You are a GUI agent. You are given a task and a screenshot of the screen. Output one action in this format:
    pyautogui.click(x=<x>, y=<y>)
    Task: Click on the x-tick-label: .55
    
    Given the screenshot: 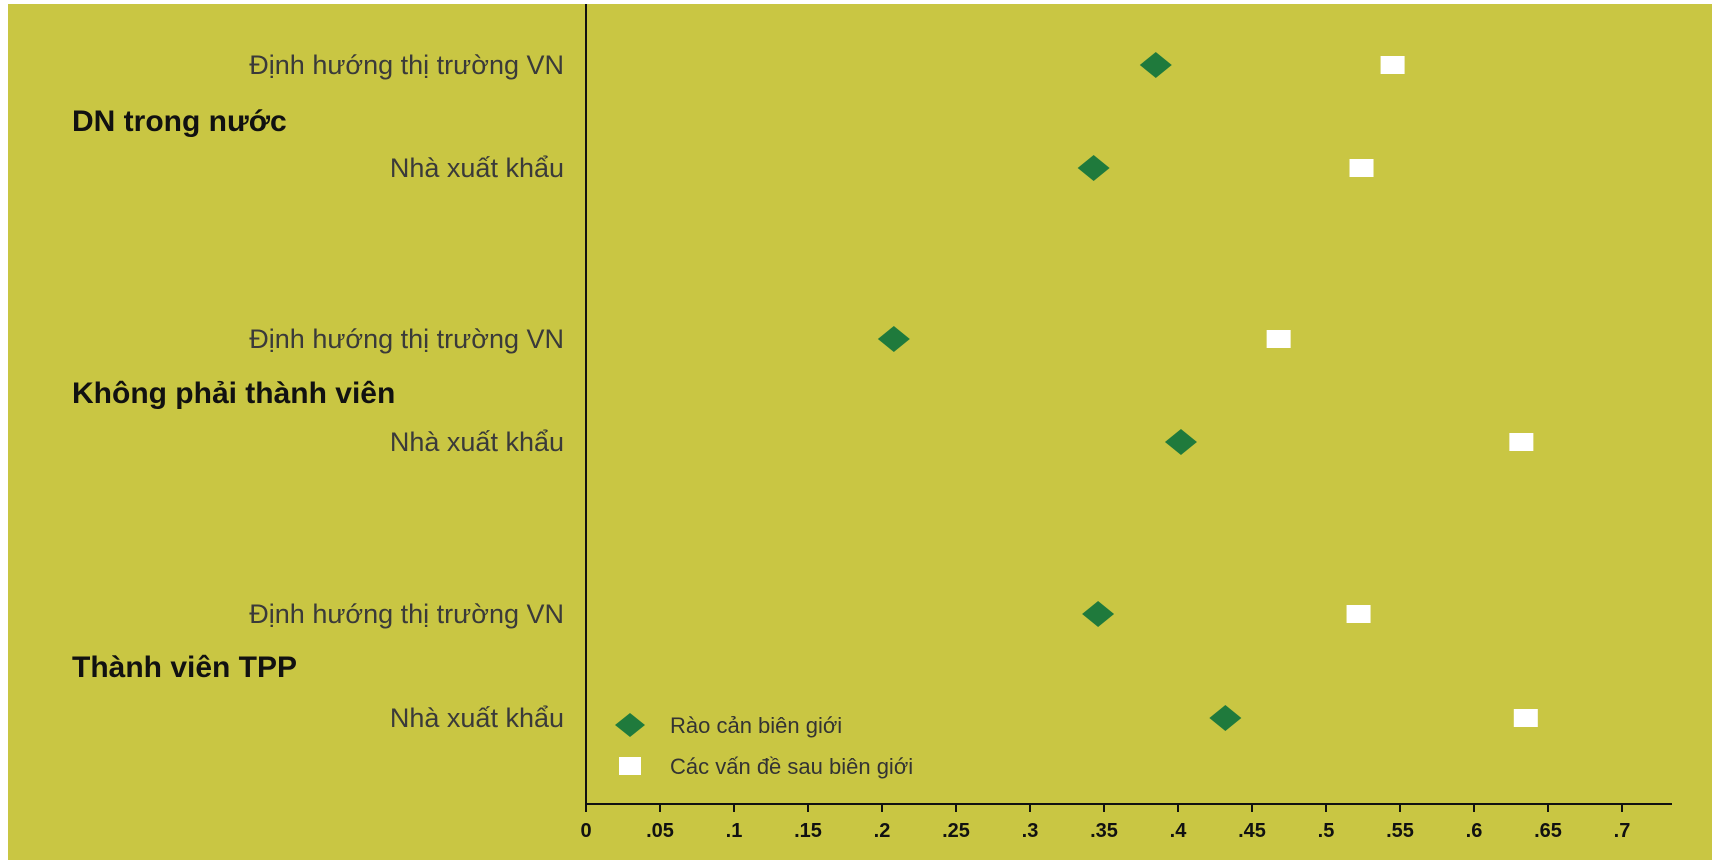 What is the action you would take?
    pyautogui.click(x=1400, y=831)
    